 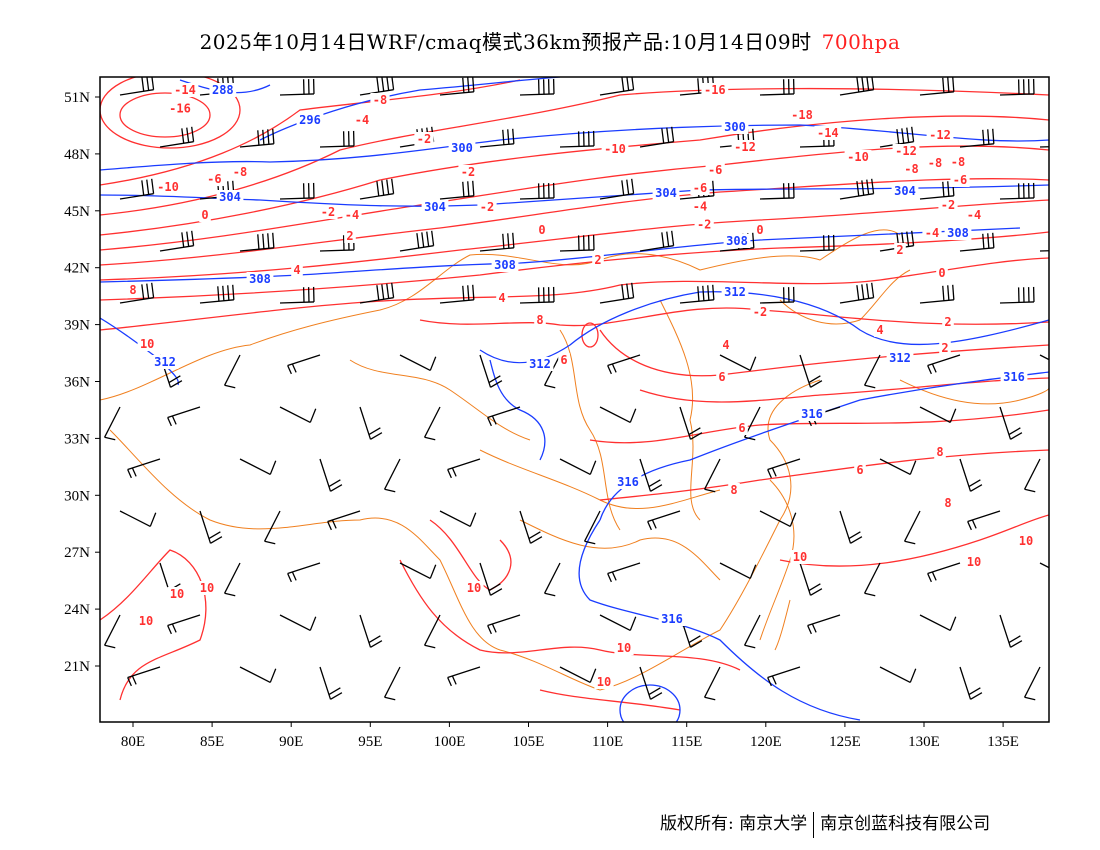 I want to click on lat-tick-label: 39N, so click(x=77, y=326).